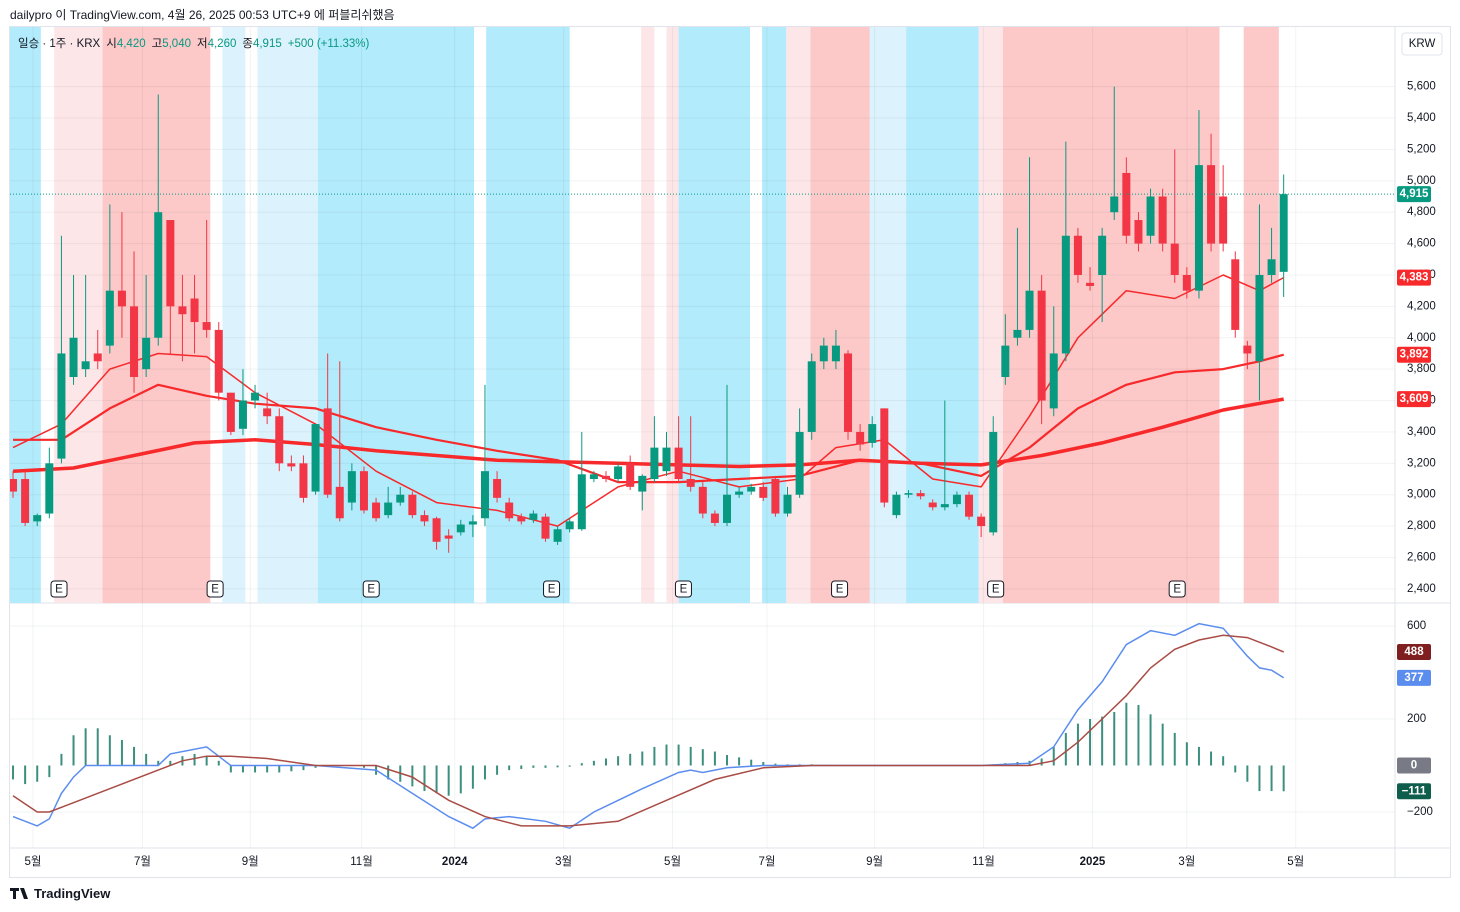 The height and width of the screenshot is (912, 1460). I want to click on currency-box, so click(1422, 44).